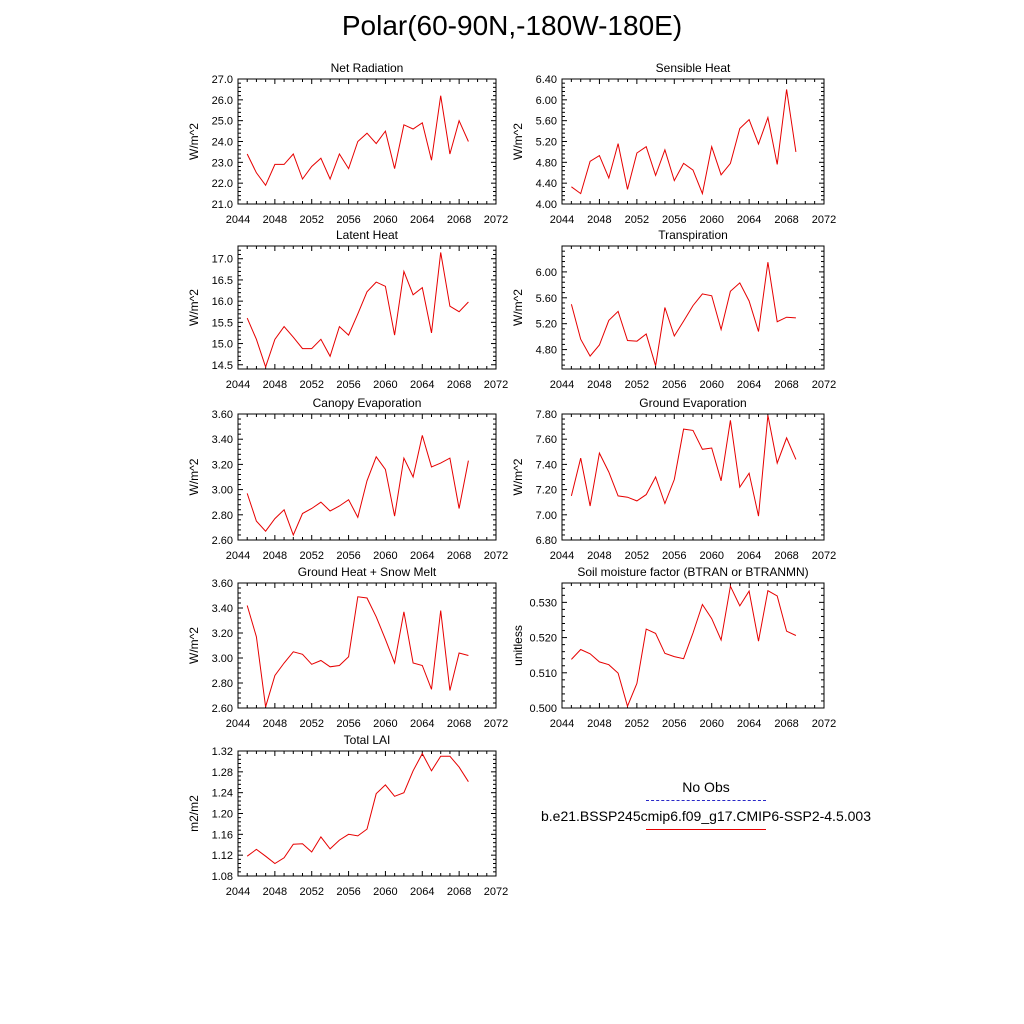 The image size is (1024, 1024). What do you see at coordinates (222, 877) in the screenshot?
I see `y-tick-label: 1.08` at bounding box center [222, 877].